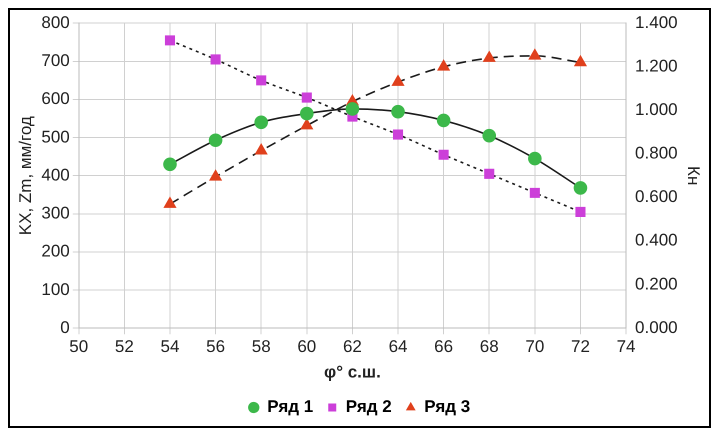 The width and height of the screenshot is (719, 436). Describe the element at coordinates (444, 346) in the screenshot. I see `x-tick-label: 66` at that location.